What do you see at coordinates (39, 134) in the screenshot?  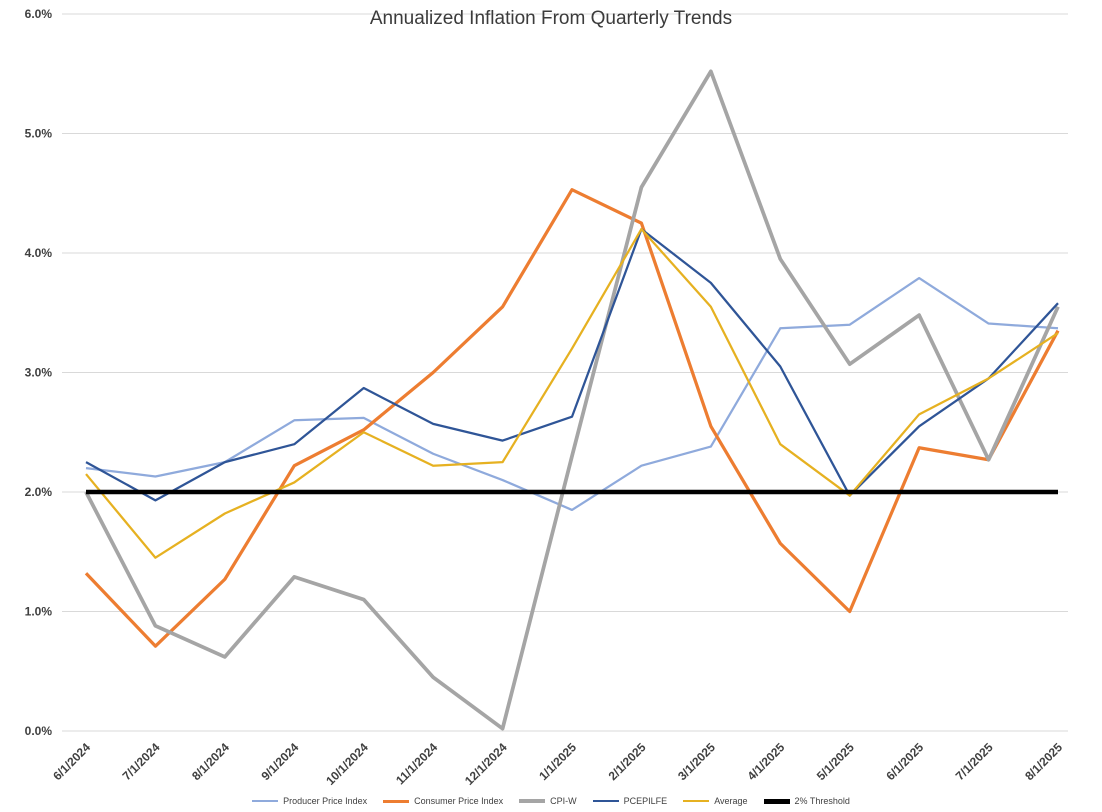 I see `y-axis-tick-label: 5.0%` at bounding box center [39, 134].